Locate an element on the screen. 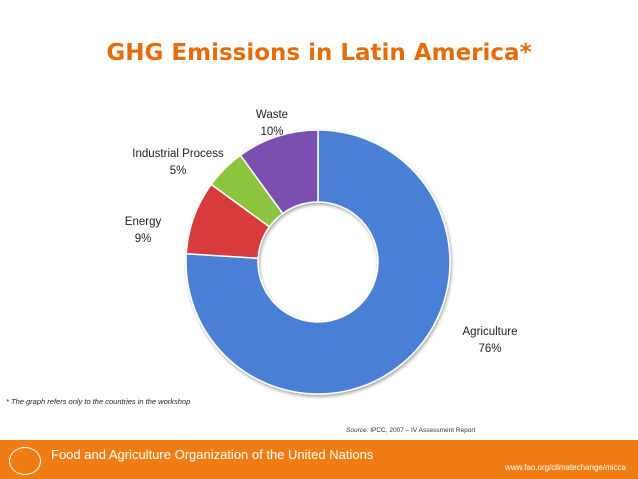 Image resolution: width=638 pixels, height=479 pixels. slice-label-name: Agriculture is located at coordinates (490, 332).